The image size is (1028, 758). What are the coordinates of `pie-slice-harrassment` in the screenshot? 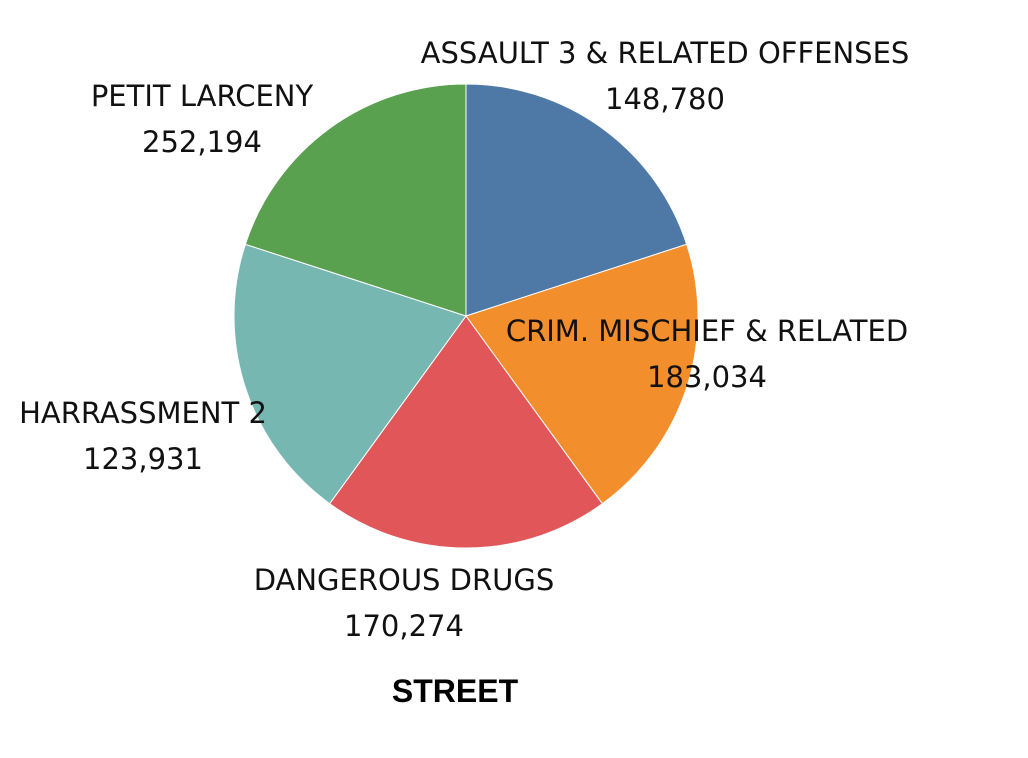 It's located at (350, 374).